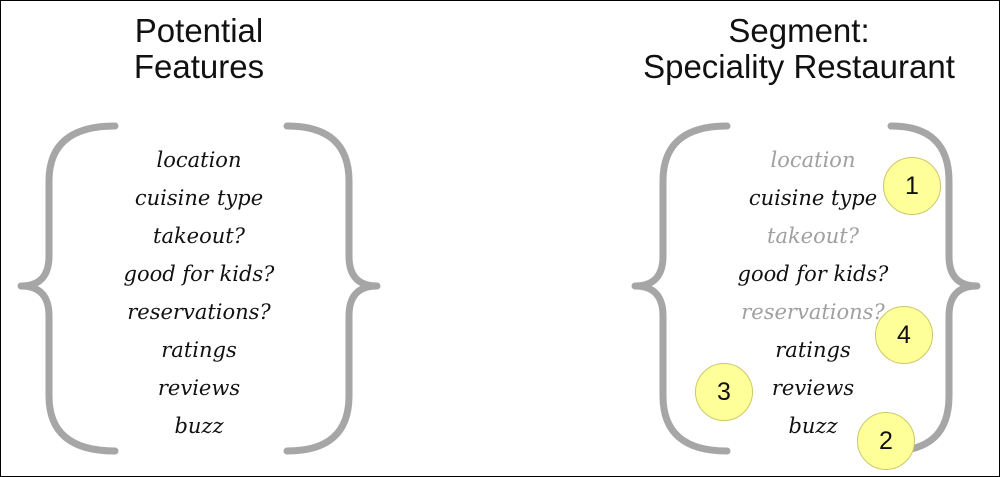 The height and width of the screenshot is (477, 1000). I want to click on left-feature-good-for-kids: good for kids?, so click(199, 274).